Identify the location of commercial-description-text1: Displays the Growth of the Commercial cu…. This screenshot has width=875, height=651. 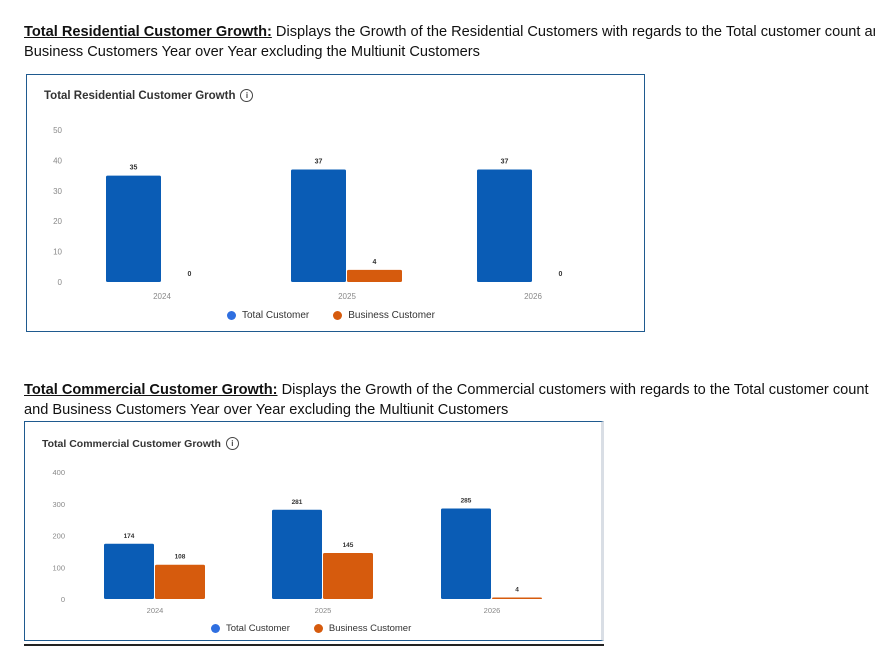
(573, 390).